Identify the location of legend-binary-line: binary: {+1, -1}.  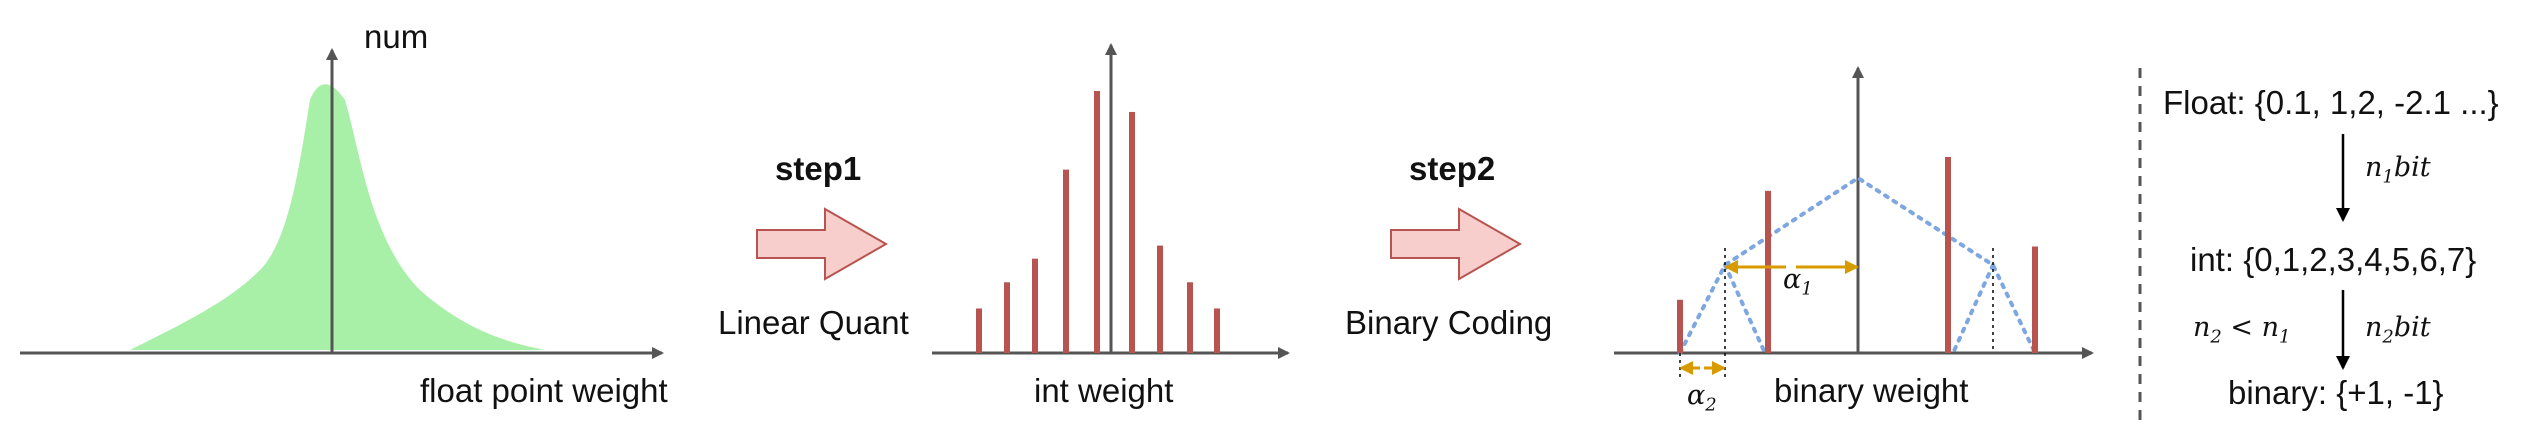
(2336, 392).